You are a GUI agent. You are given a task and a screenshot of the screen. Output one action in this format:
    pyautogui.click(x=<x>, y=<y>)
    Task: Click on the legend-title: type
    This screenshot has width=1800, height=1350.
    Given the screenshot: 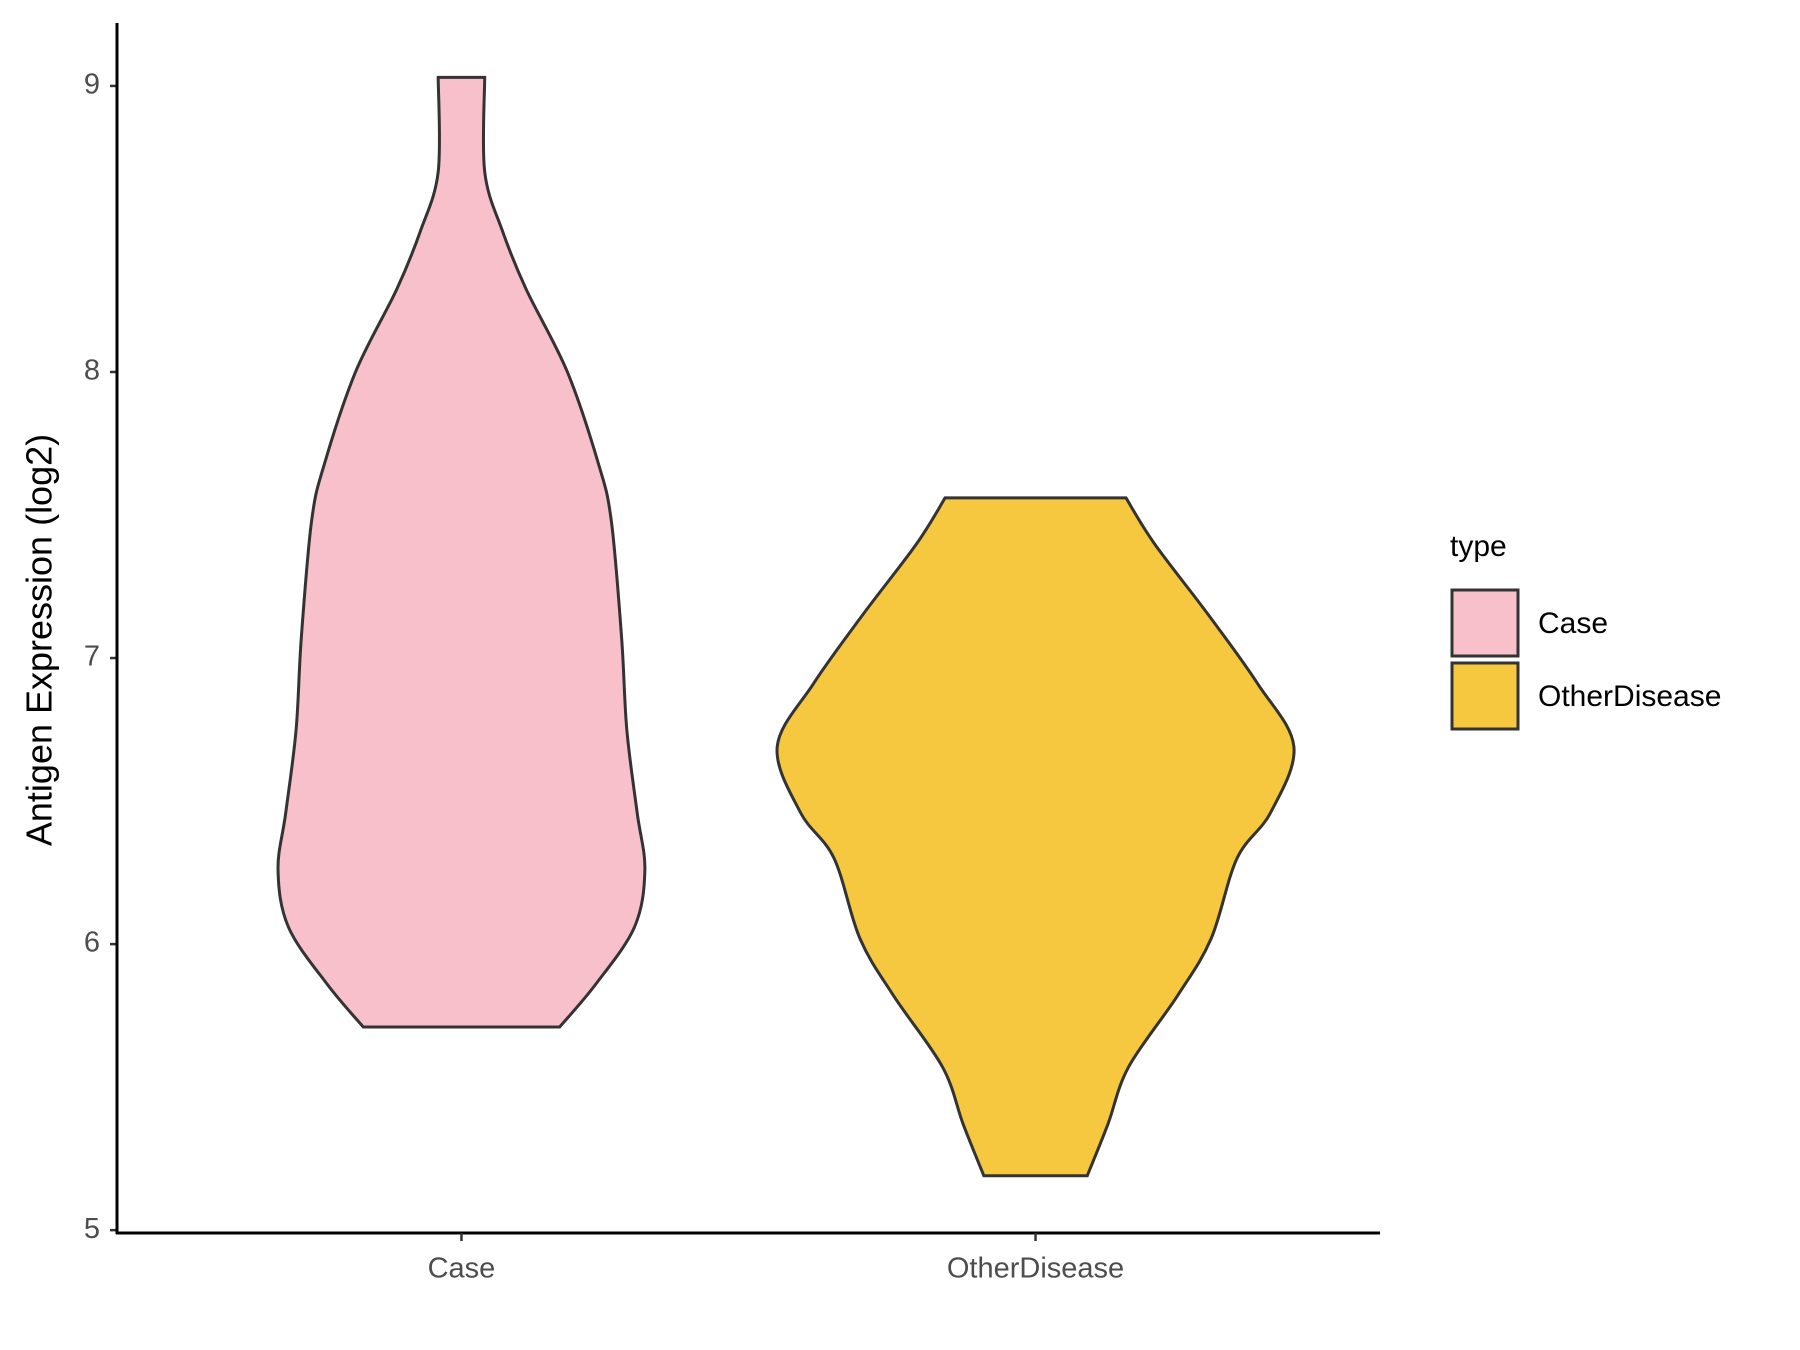 What is the action you would take?
    pyautogui.click(x=1478, y=546)
    